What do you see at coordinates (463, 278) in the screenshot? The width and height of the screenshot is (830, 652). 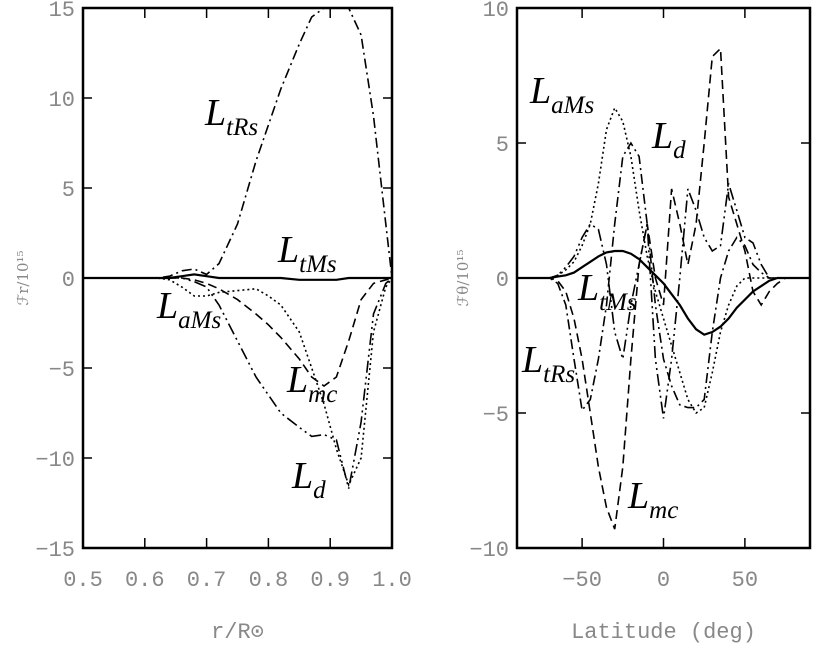 I see `y-axis-label: ℱθ/10¹⁵` at bounding box center [463, 278].